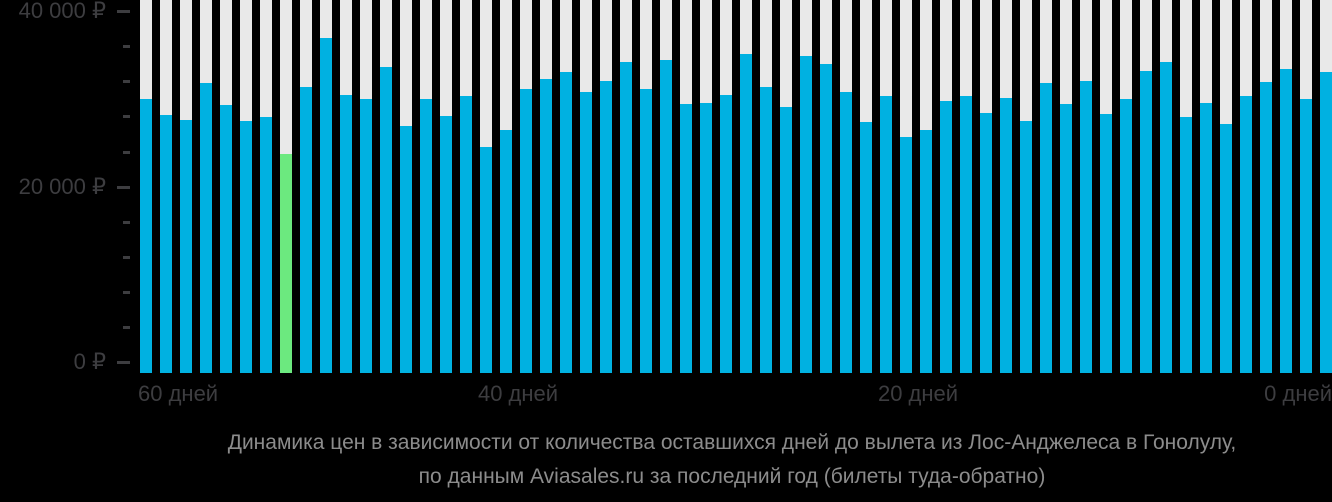 The width and height of the screenshot is (1332, 502). I want to click on y-axis-label-20000: 20 000 ₽, so click(62, 186).